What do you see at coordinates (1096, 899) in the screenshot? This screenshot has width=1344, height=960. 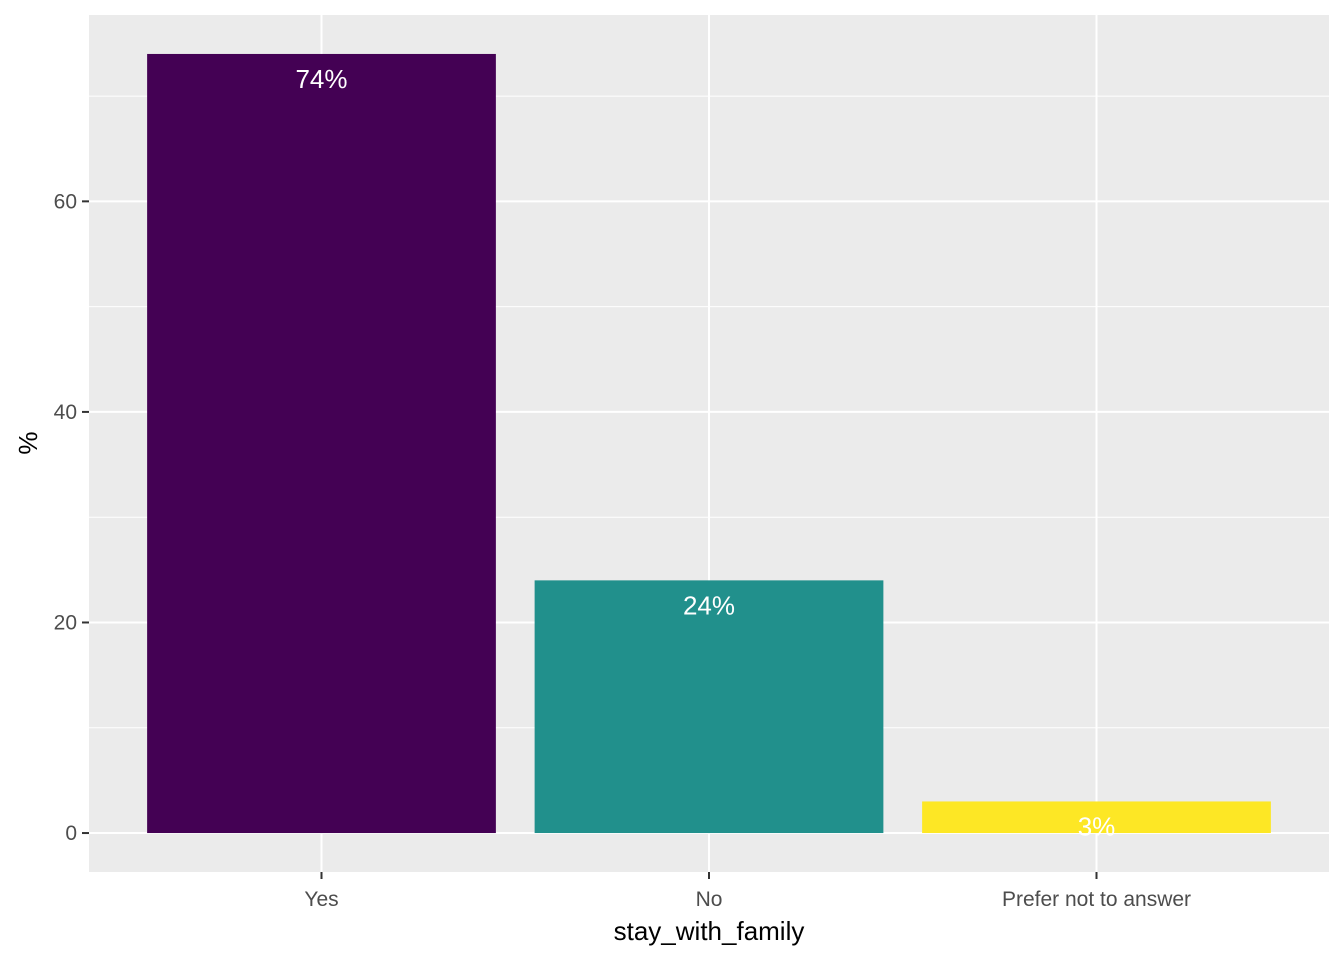 I see `x-tick-label: Prefer not to answer` at bounding box center [1096, 899].